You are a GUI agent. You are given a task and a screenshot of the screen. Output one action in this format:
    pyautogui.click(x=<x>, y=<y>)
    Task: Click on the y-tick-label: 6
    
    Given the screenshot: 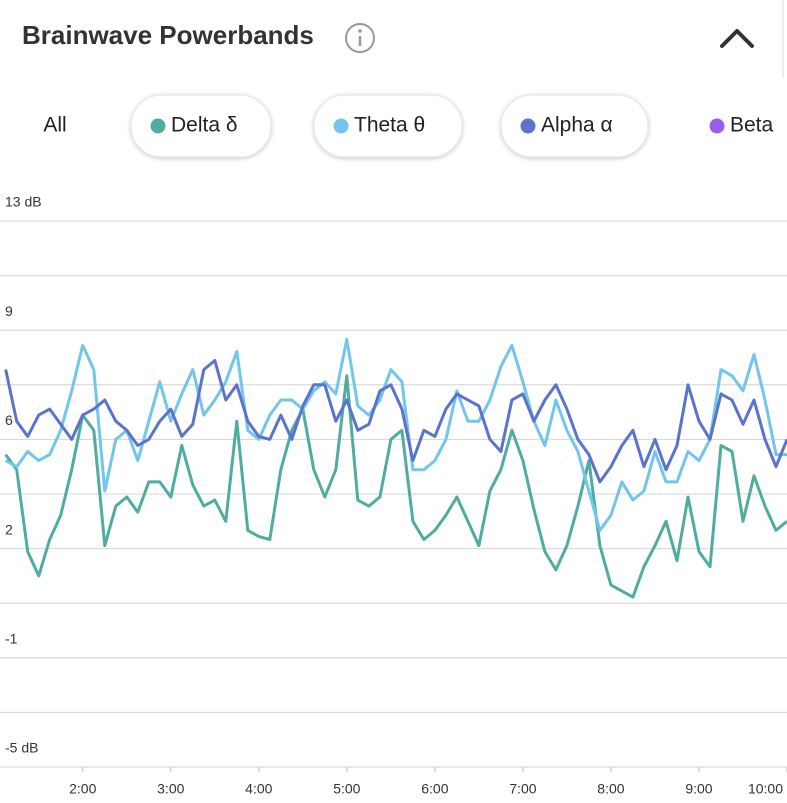 What is the action you would take?
    pyautogui.click(x=9, y=420)
    